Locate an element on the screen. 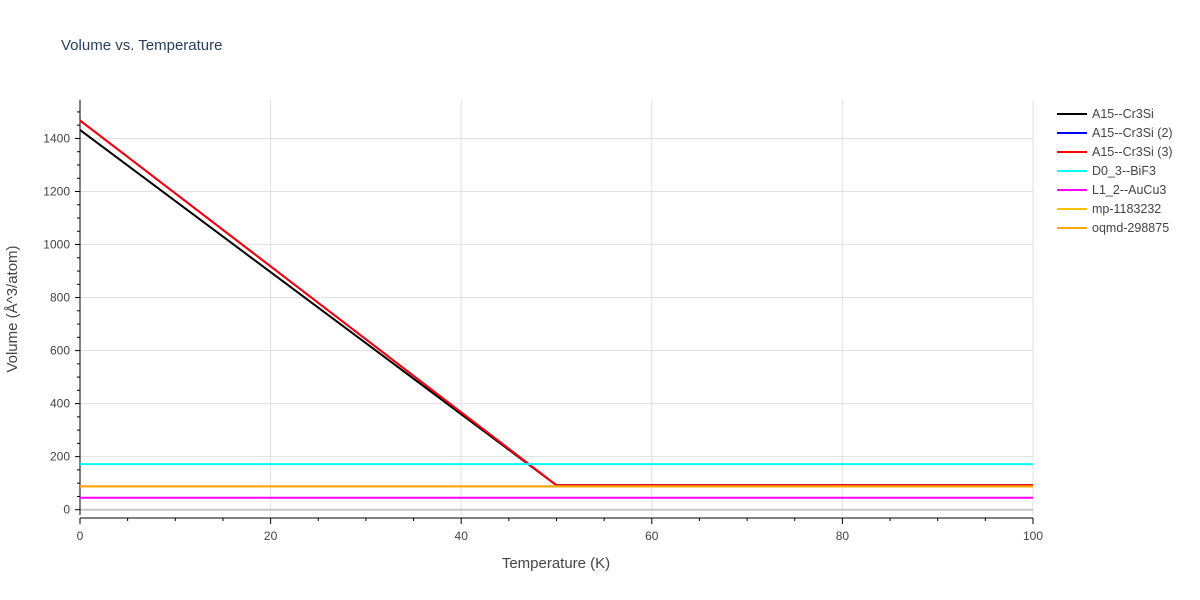 The image size is (1200, 600). y-tick-label: 400 is located at coordinates (60, 404).